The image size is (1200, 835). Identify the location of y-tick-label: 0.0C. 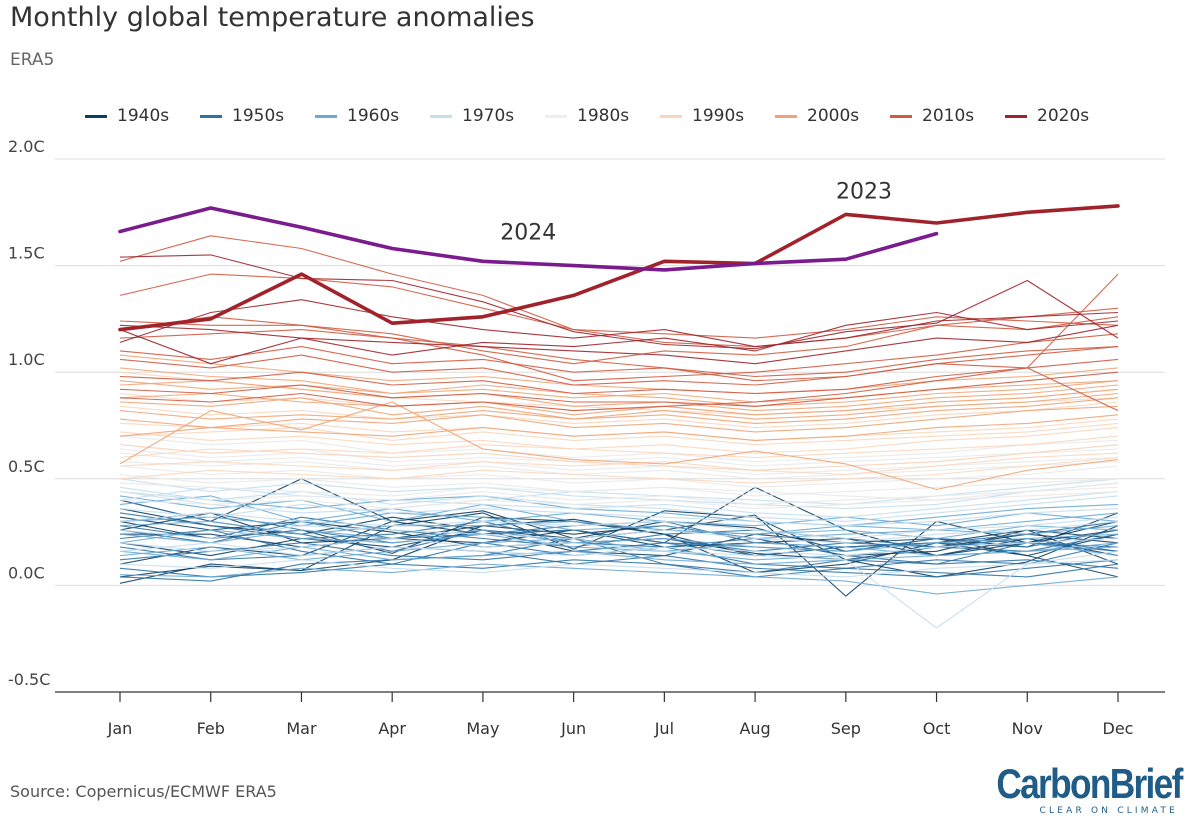
(26, 572).